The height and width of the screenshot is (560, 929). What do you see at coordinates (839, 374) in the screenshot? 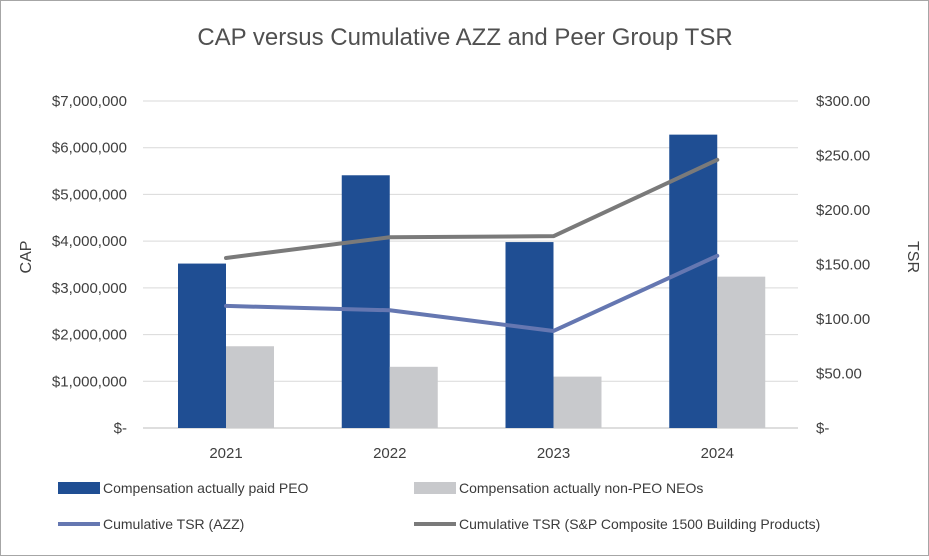
I see `y2-tick-label: $50.00` at bounding box center [839, 374].